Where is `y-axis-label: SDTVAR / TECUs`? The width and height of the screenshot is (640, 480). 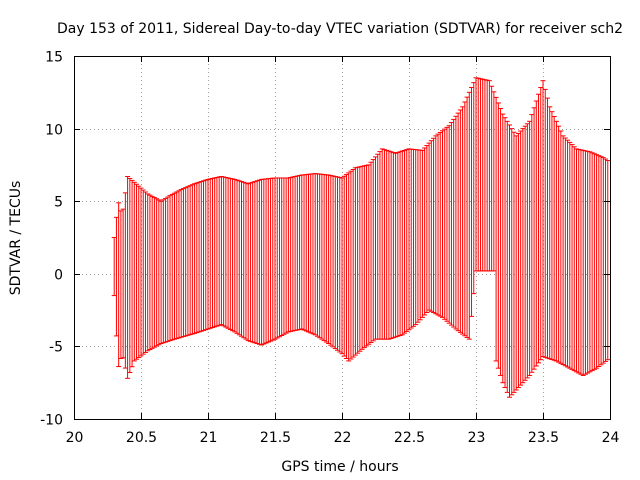 y-axis-label: SDTVAR / TECUs is located at coordinates (16, 238).